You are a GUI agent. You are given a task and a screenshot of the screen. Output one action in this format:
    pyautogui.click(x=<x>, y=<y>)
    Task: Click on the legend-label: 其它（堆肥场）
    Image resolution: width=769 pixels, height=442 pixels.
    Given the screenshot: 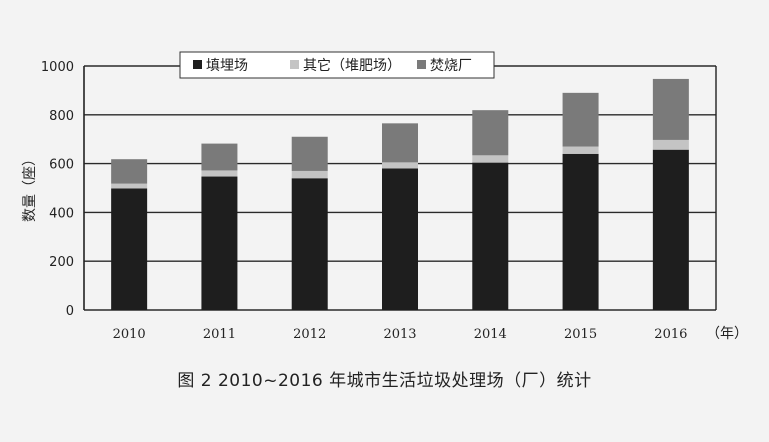 What is the action you would take?
    pyautogui.click(x=352, y=65)
    